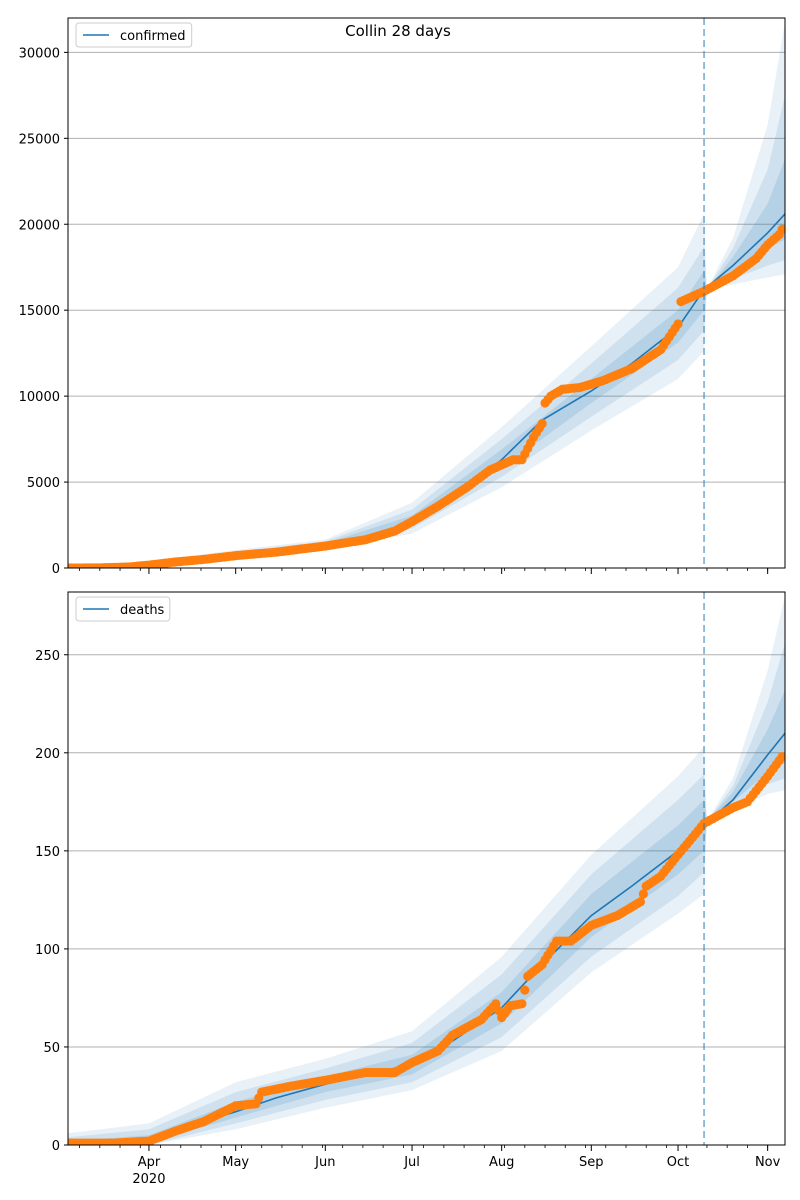 The width and height of the screenshot is (800, 1200). Describe the element at coordinates (39, 311) in the screenshot. I see `y-tick-label: 15000` at that location.